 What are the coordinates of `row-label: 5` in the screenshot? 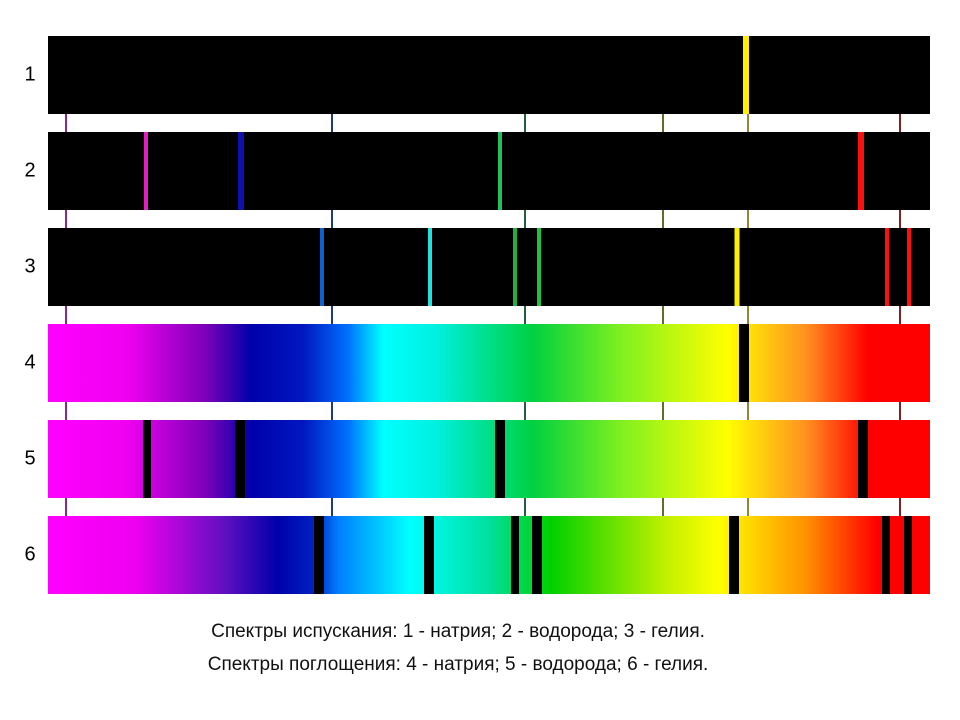 It's located at (29, 458).